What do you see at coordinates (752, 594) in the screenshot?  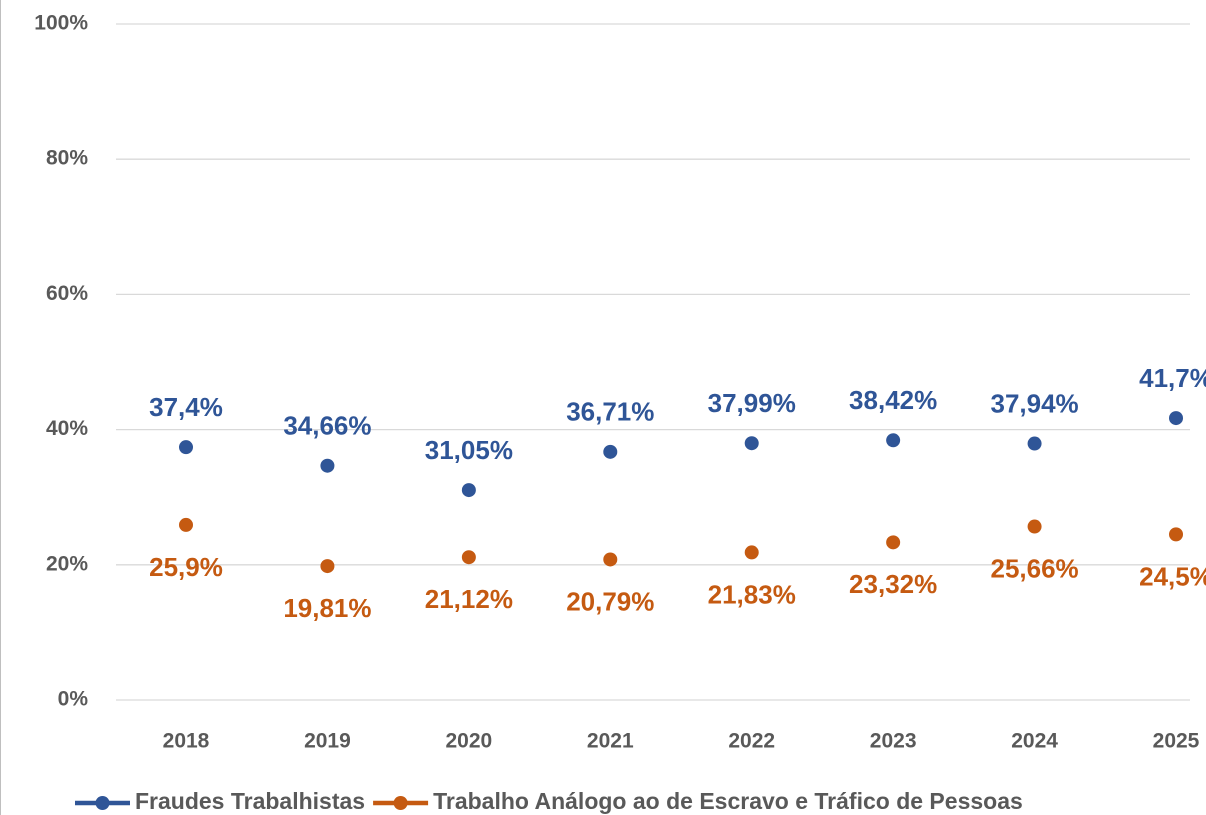 I see `data-label: 21,83%` at bounding box center [752, 594].